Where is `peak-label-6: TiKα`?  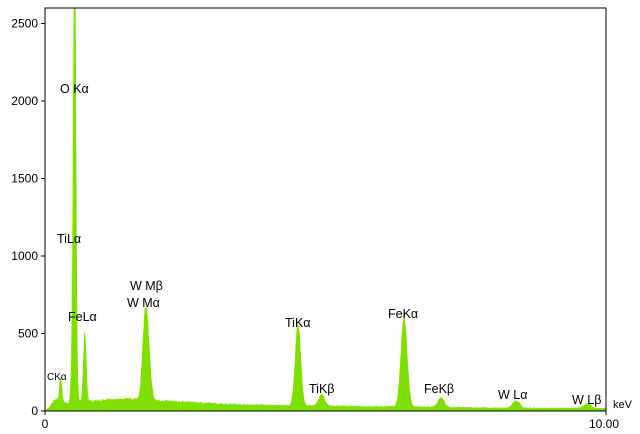
peak-label-6: TiKα is located at coordinates (298, 323).